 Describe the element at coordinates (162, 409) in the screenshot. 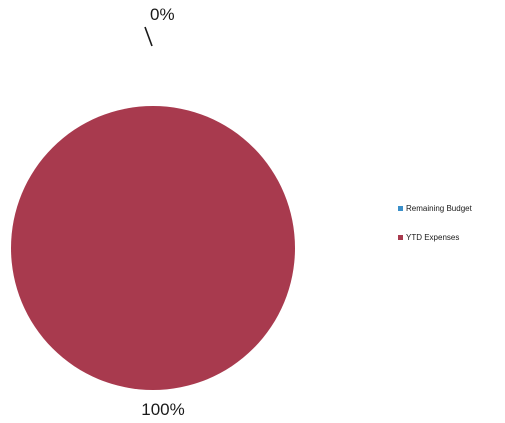

I see `data-label-ytd-expenses: 100%` at that location.